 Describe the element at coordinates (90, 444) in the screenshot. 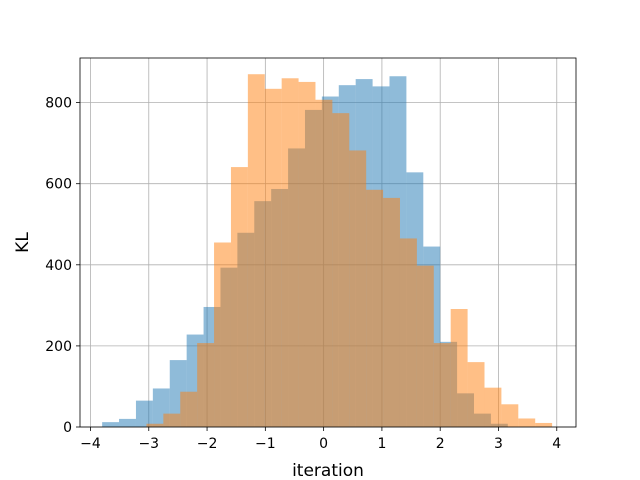

I see `x-tick-label: −4` at that location.